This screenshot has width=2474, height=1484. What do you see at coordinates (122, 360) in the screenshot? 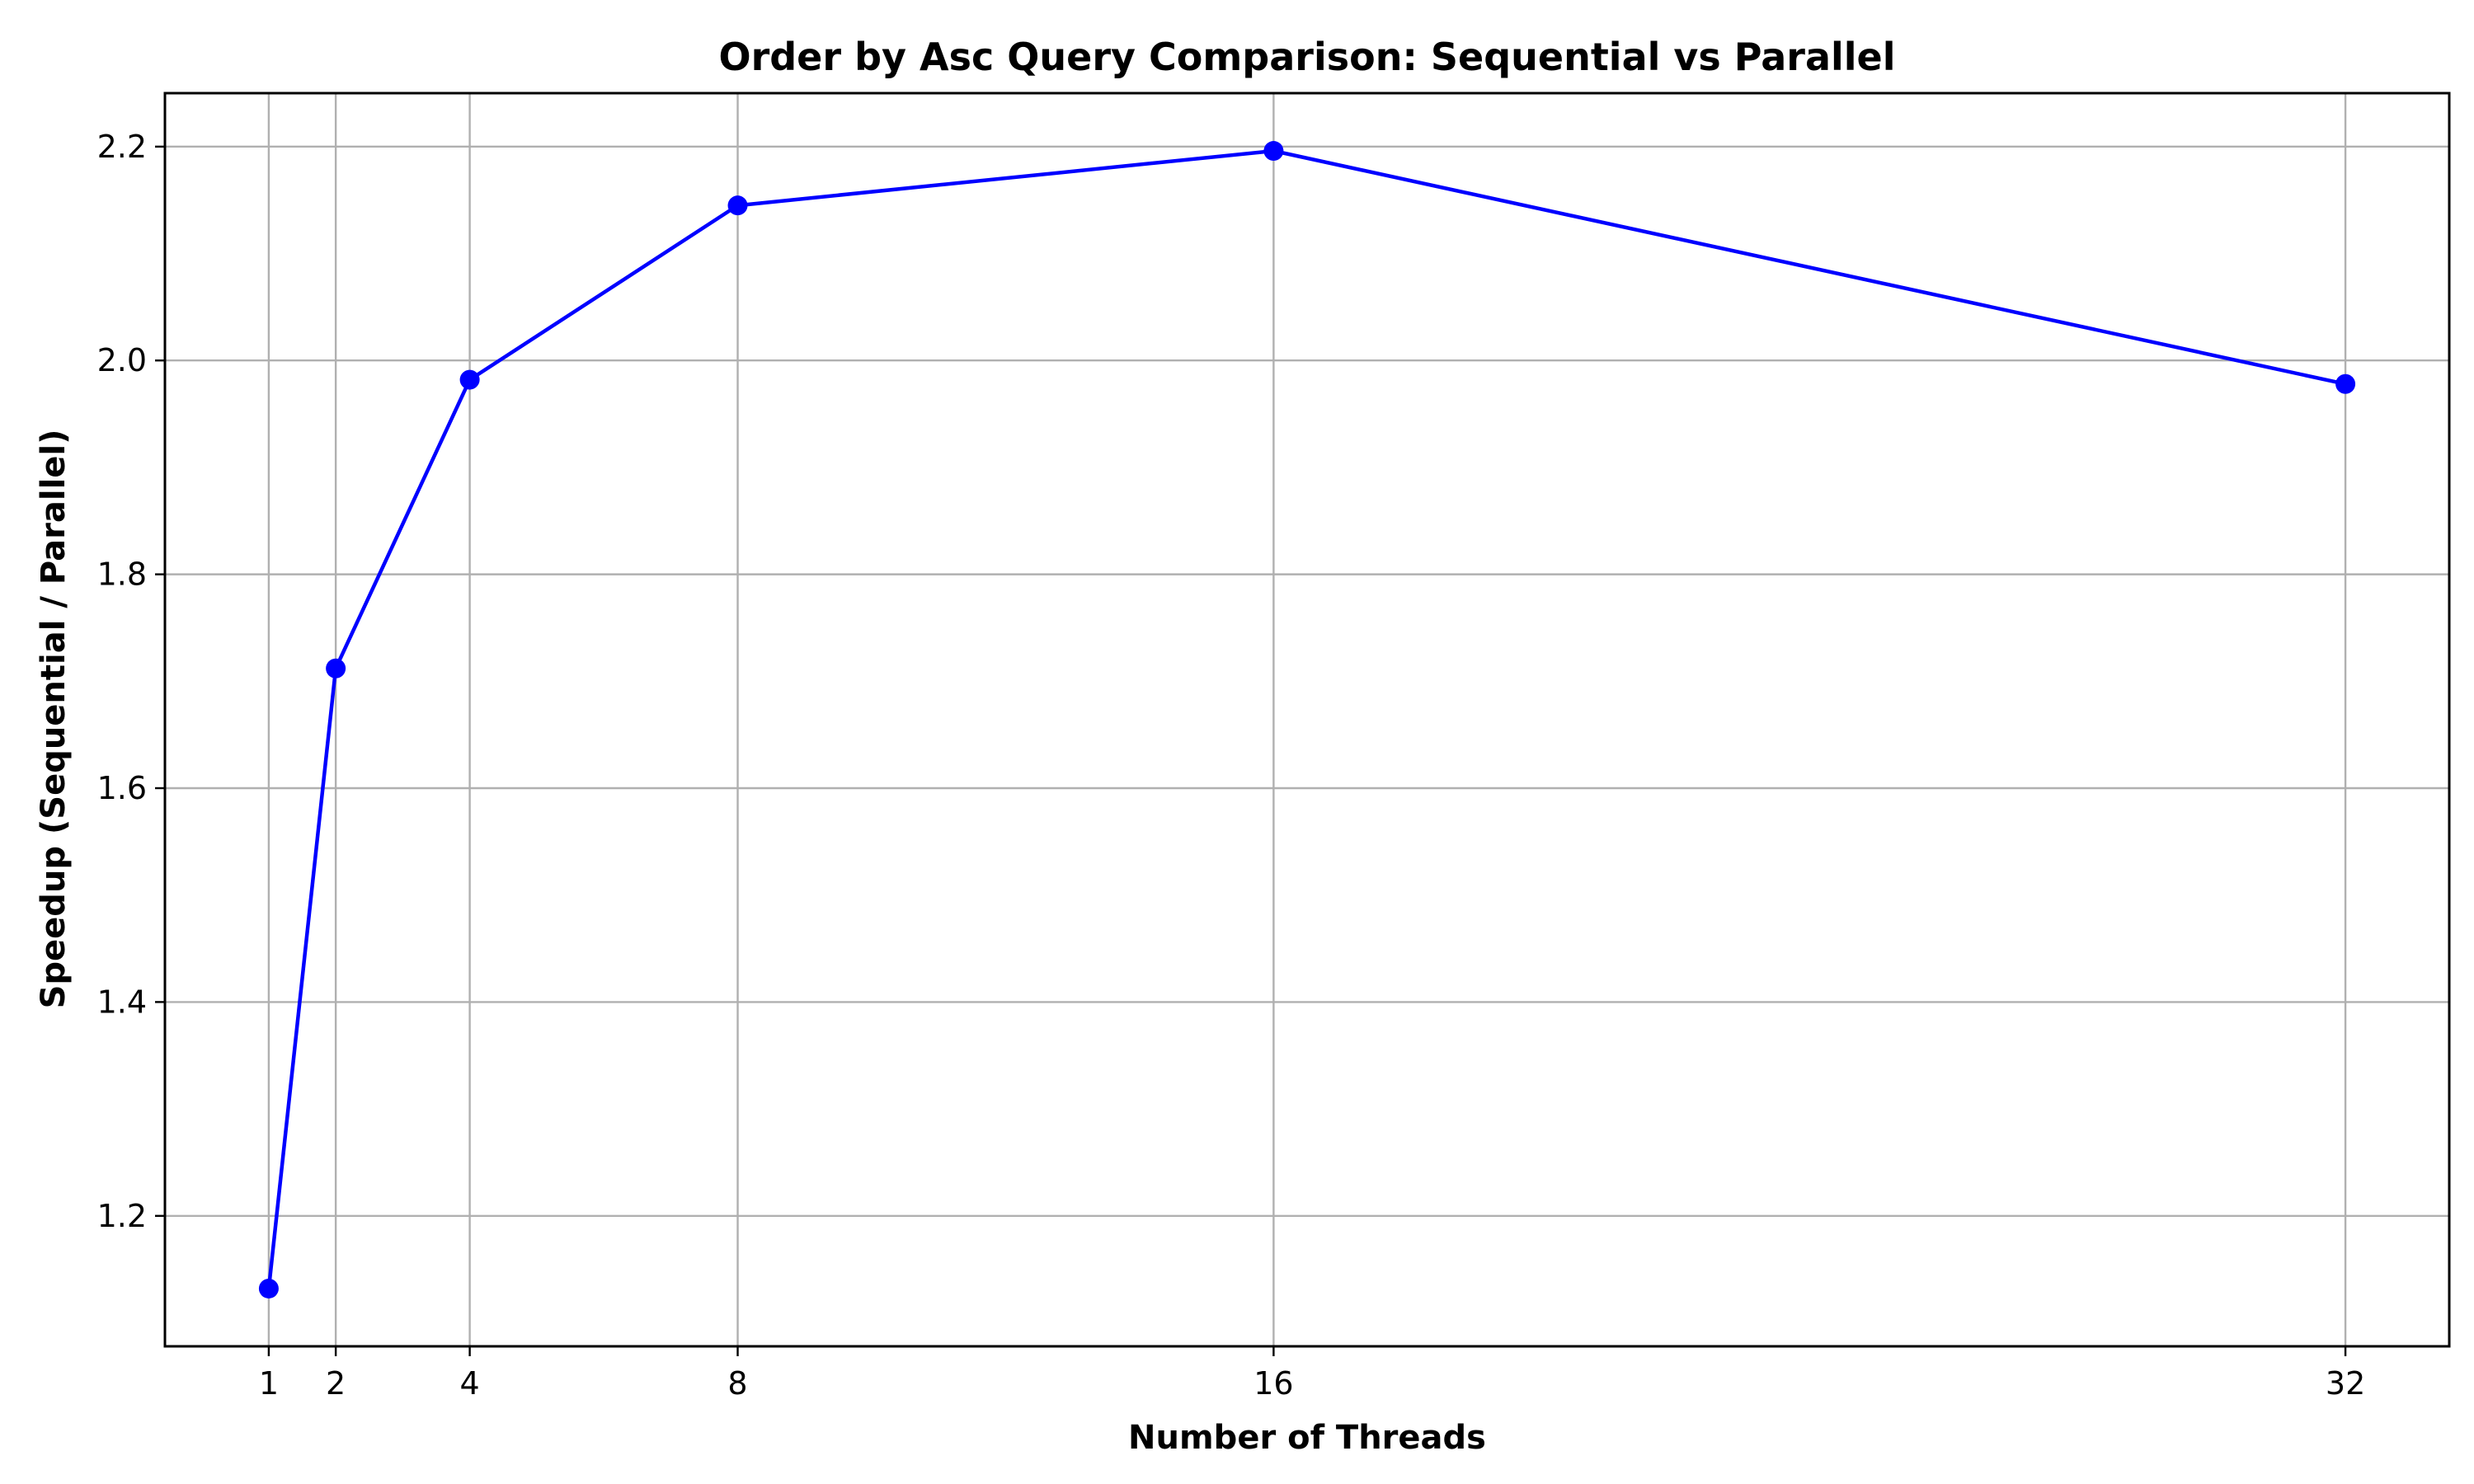
I see `y-tick-label: 2.0` at bounding box center [122, 360].